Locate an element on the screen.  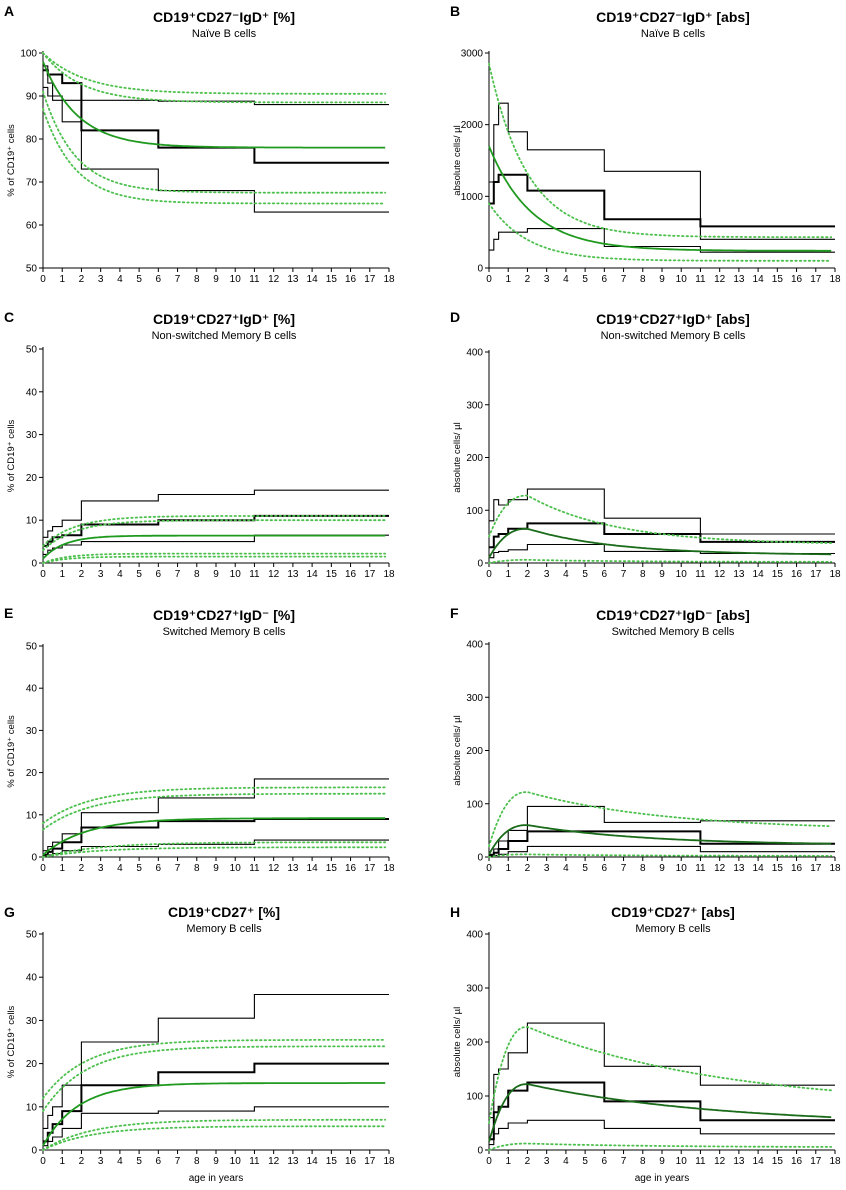
y-tick-label: 400 is located at coordinates (474, 353).